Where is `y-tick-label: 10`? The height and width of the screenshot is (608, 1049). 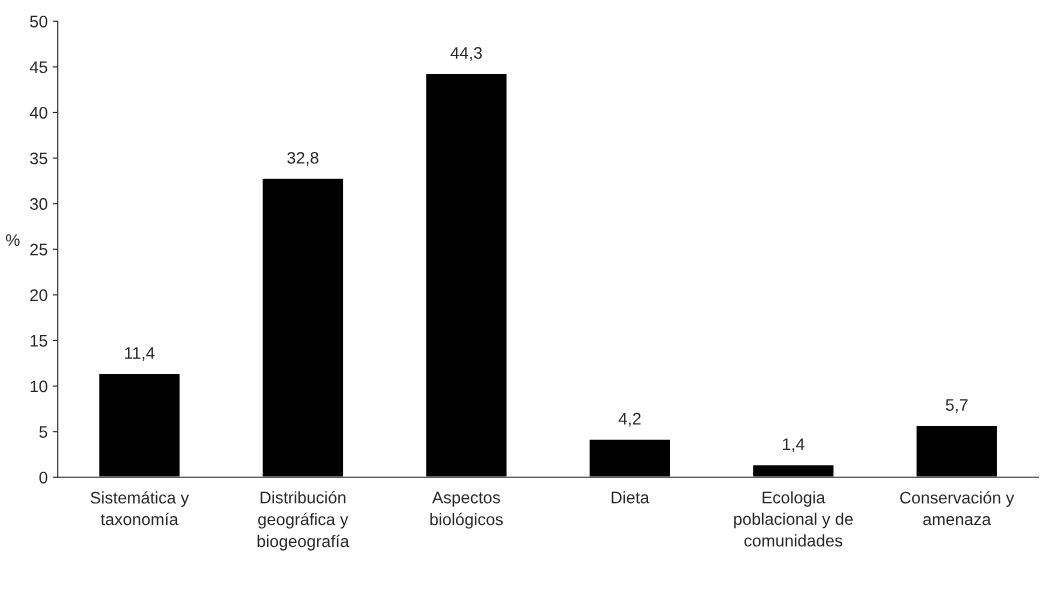
y-tick-label: 10 is located at coordinates (39, 386).